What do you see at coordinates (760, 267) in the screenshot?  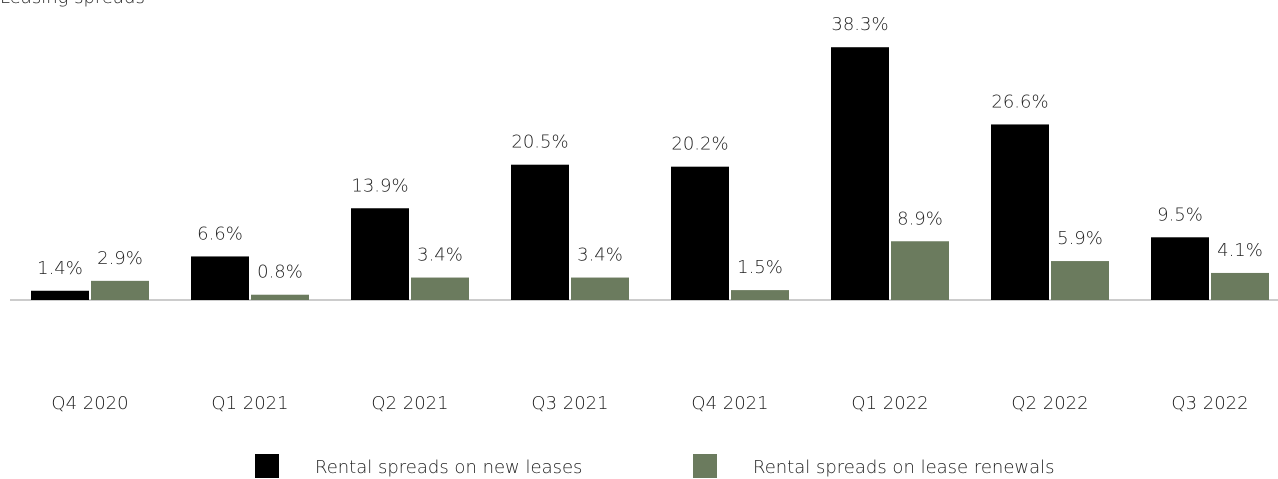 I see `value-label: 1.5%` at bounding box center [760, 267].